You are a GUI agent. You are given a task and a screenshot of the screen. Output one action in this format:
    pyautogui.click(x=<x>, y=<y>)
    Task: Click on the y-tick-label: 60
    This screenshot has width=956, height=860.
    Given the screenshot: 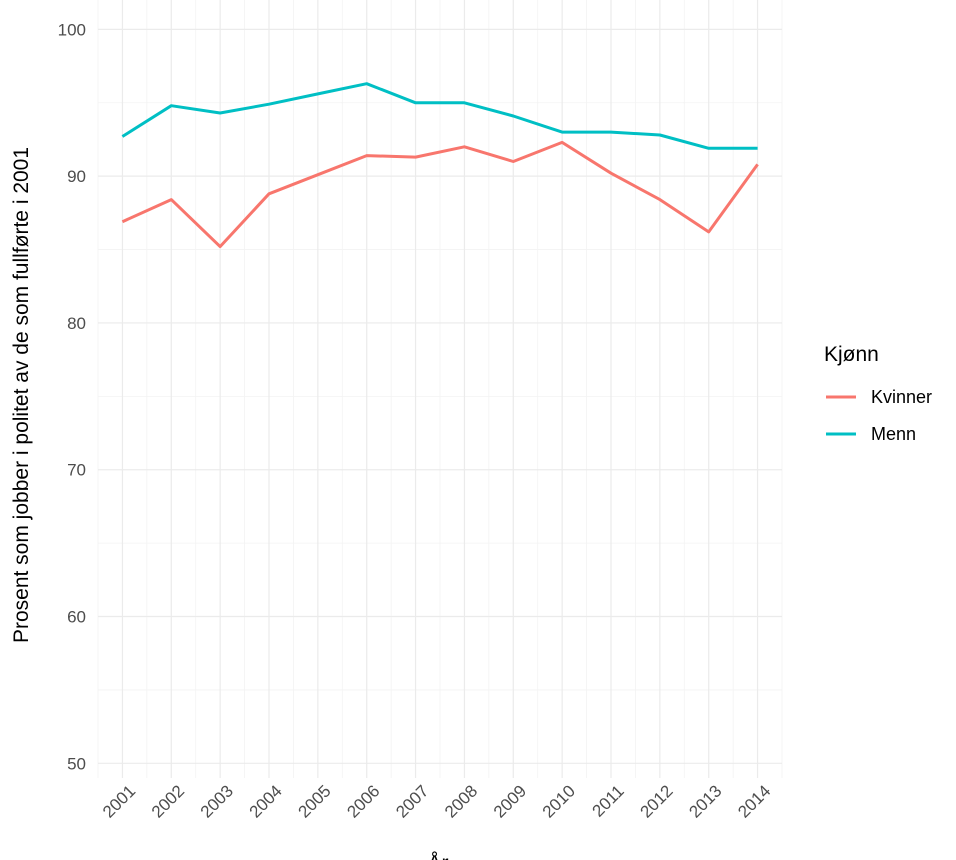 What is the action you would take?
    pyautogui.click(x=76, y=617)
    